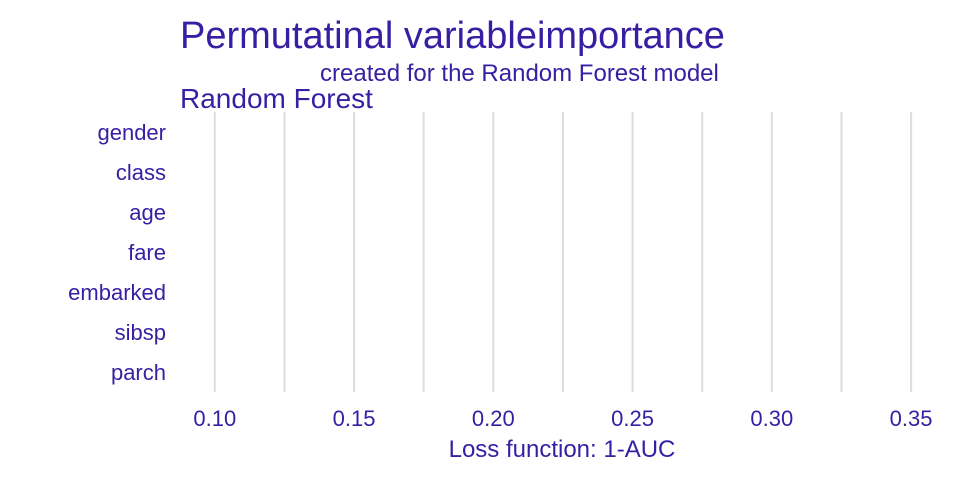  I want to click on y-tick-label: embarked, so click(117, 292).